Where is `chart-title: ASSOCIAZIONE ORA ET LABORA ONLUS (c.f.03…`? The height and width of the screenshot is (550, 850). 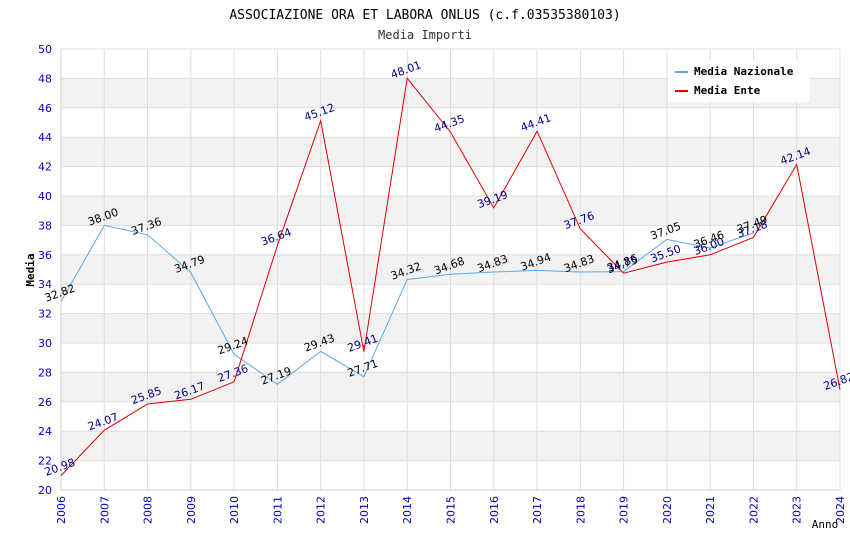
chart-title: ASSOCIAZIONE ORA ET LABORA ONLUS (c.f.03… is located at coordinates (424, 15).